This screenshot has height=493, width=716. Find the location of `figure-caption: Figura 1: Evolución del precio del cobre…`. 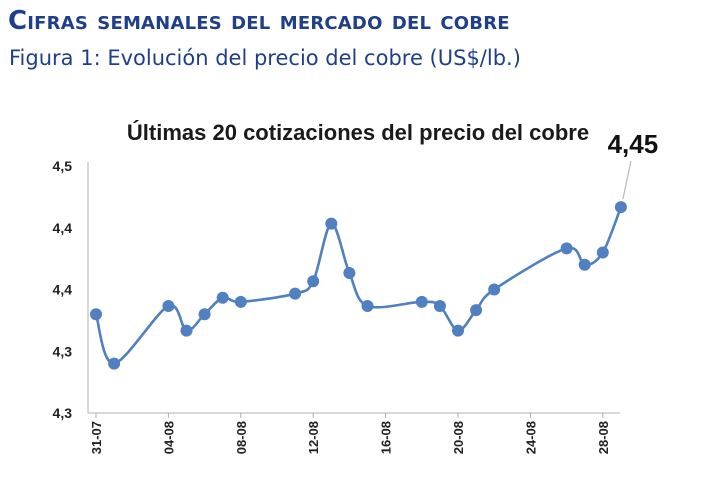

figure-caption: Figura 1: Evolución del precio del cobre… is located at coordinates (265, 58).